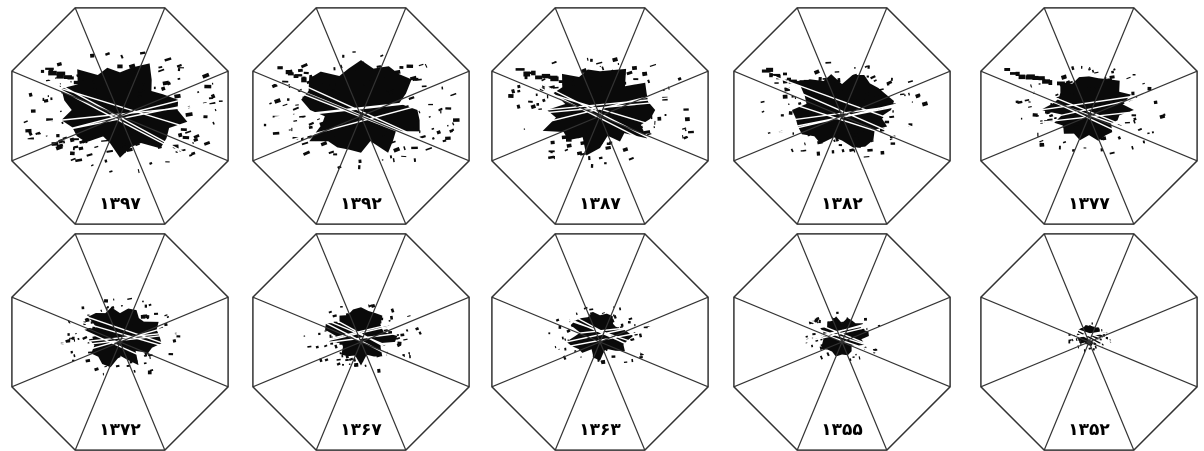  I want to click on year-label: ۱۳۸۲, so click(842, 204).